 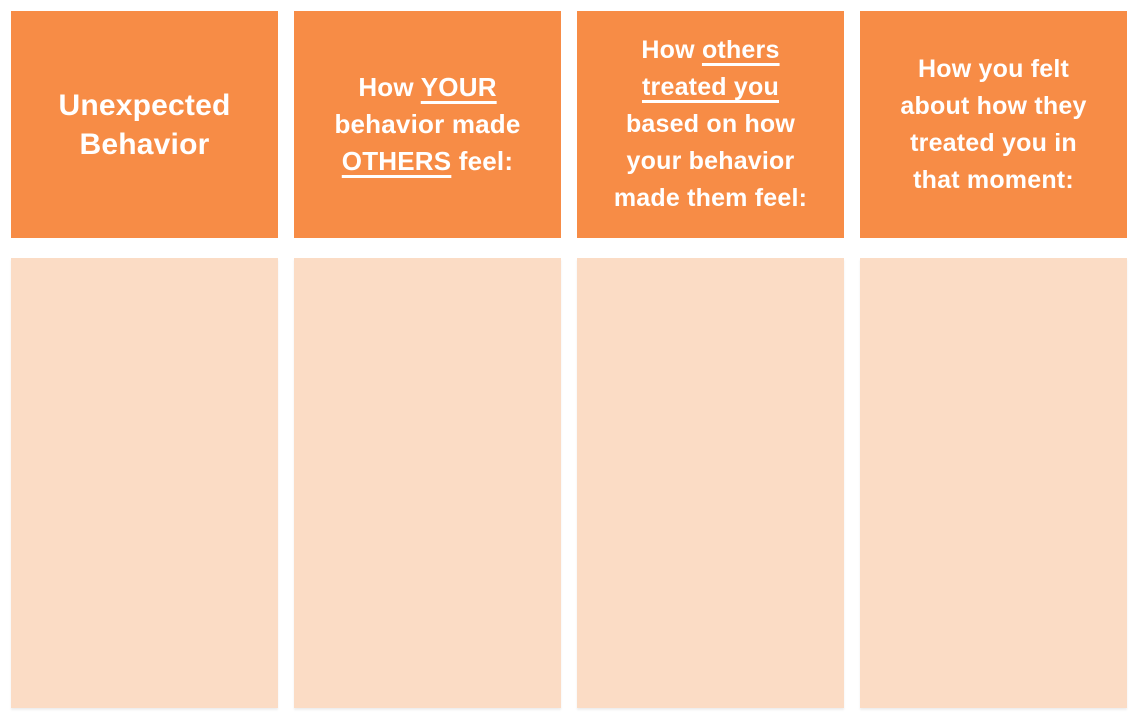 I want to click on answer-cell-how-others-treated-you, so click(x=710, y=483).